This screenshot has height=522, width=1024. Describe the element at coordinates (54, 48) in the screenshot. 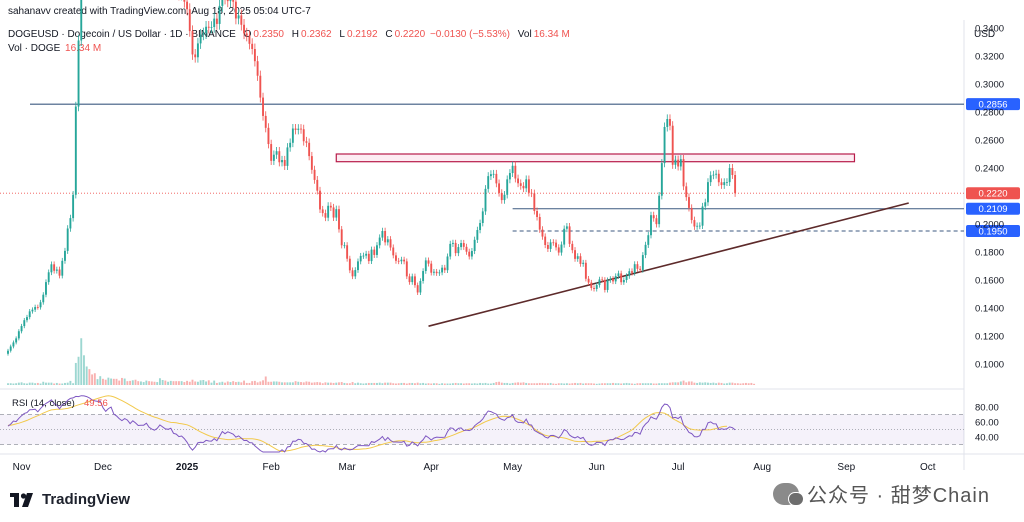

I see `volume-legend: Vol · DOGE 16.34 M` at that location.